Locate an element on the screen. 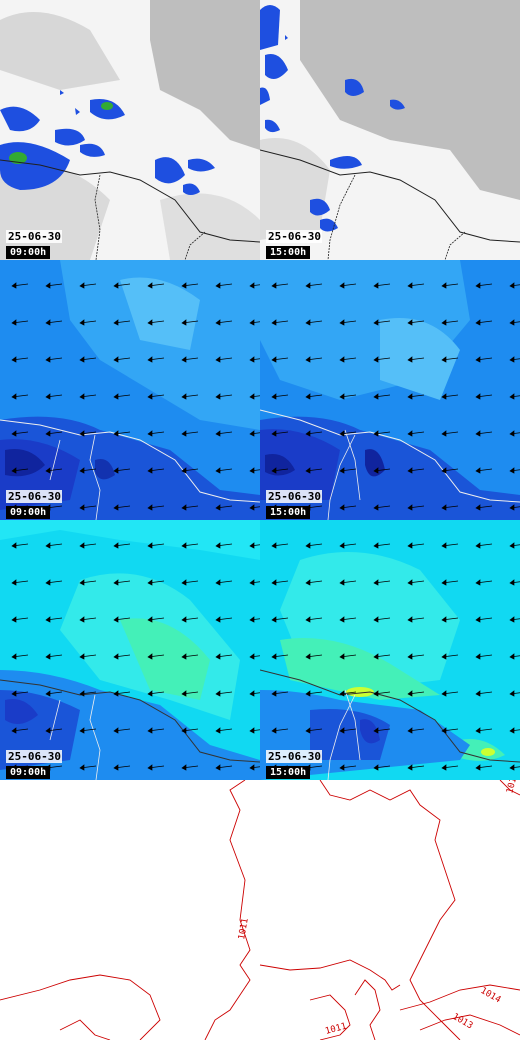 This screenshot has width=520, height=1040. wind-map-1500: 25-06-30 15:00h is located at coordinates (390, 390).